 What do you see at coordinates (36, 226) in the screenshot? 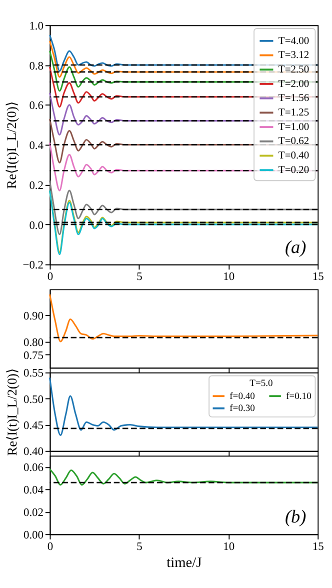
I see `y-tick-label: 0.0` at bounding box center [36, 226].